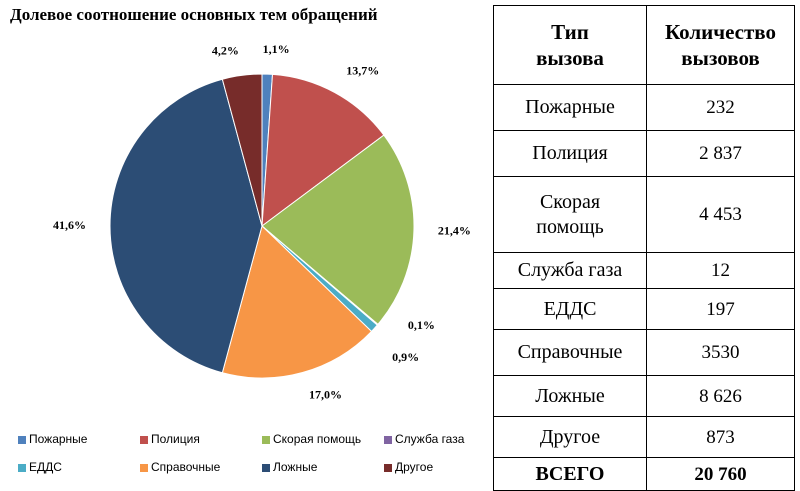 The width and height of the screenshot is (800, 491). I want to click on count-cell: 3530, so click(720, 352).